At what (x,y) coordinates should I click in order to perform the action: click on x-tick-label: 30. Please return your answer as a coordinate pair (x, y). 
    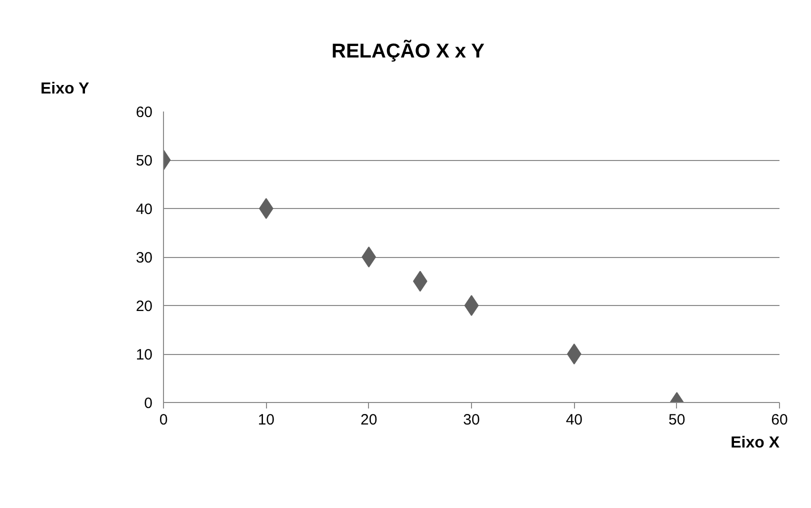
    Looking at the image, I should click on (471, 420).